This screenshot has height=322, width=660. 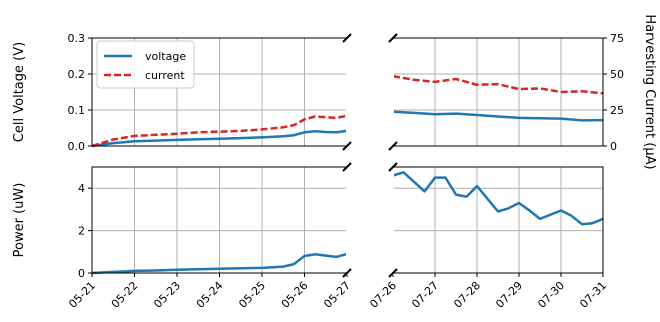 I want to click on y-left-top-tick-label: 0.3, so click(x=77, y=38).